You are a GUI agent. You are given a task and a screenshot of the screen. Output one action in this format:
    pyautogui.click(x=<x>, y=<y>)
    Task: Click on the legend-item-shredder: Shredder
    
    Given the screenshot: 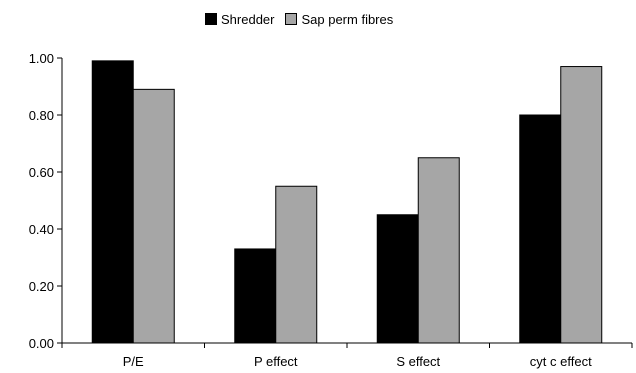 What is the action you would take?
    pyautogui.click(x=239, y=19)
    